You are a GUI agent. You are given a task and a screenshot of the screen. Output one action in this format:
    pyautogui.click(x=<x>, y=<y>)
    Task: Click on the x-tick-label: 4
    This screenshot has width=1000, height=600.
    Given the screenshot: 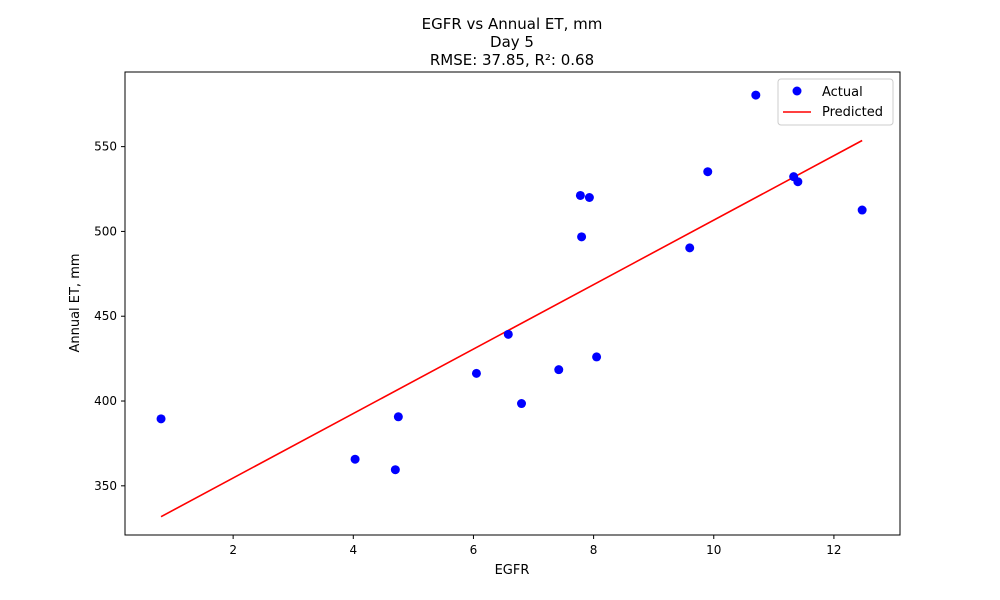 What is the action you would take?
    pyautogui.click(x=353, y=550)
    